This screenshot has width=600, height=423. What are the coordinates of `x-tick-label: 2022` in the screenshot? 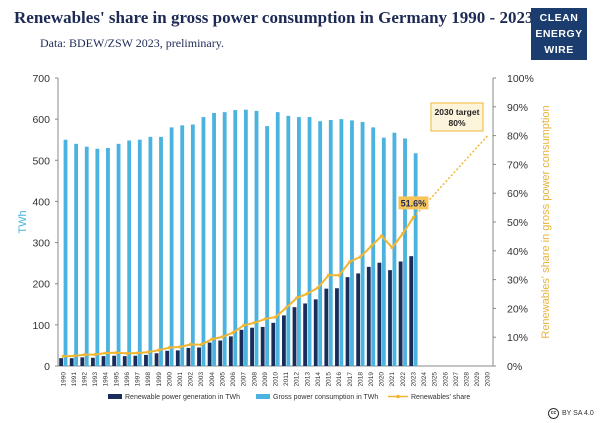 It's located at (403, 379).